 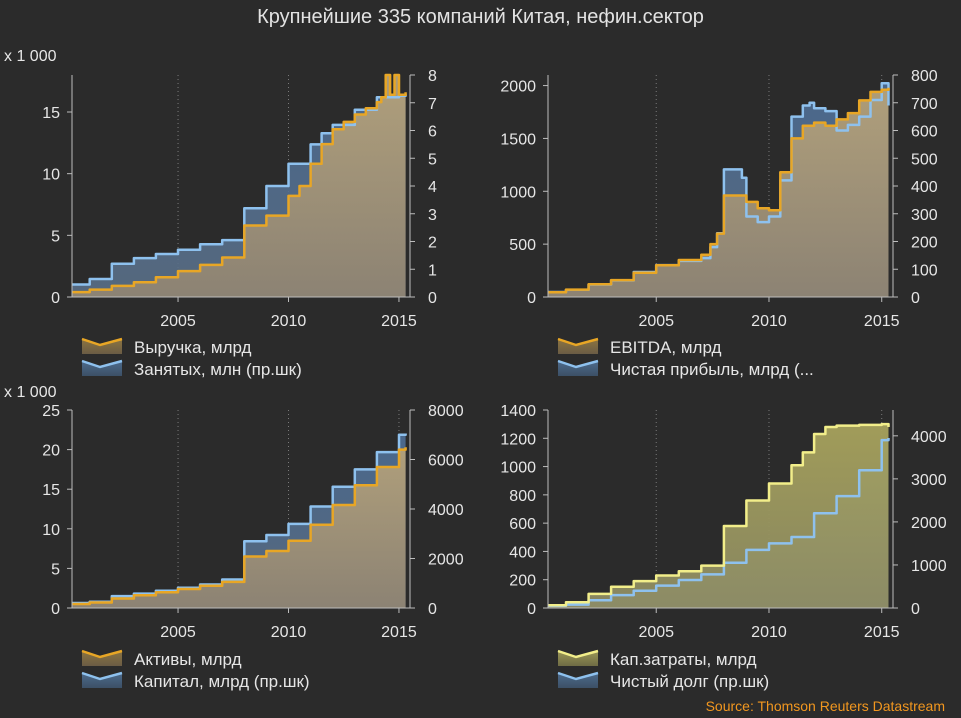 I want to click on legend-item: EBITDA, млрд, so click(x=639, y=347).